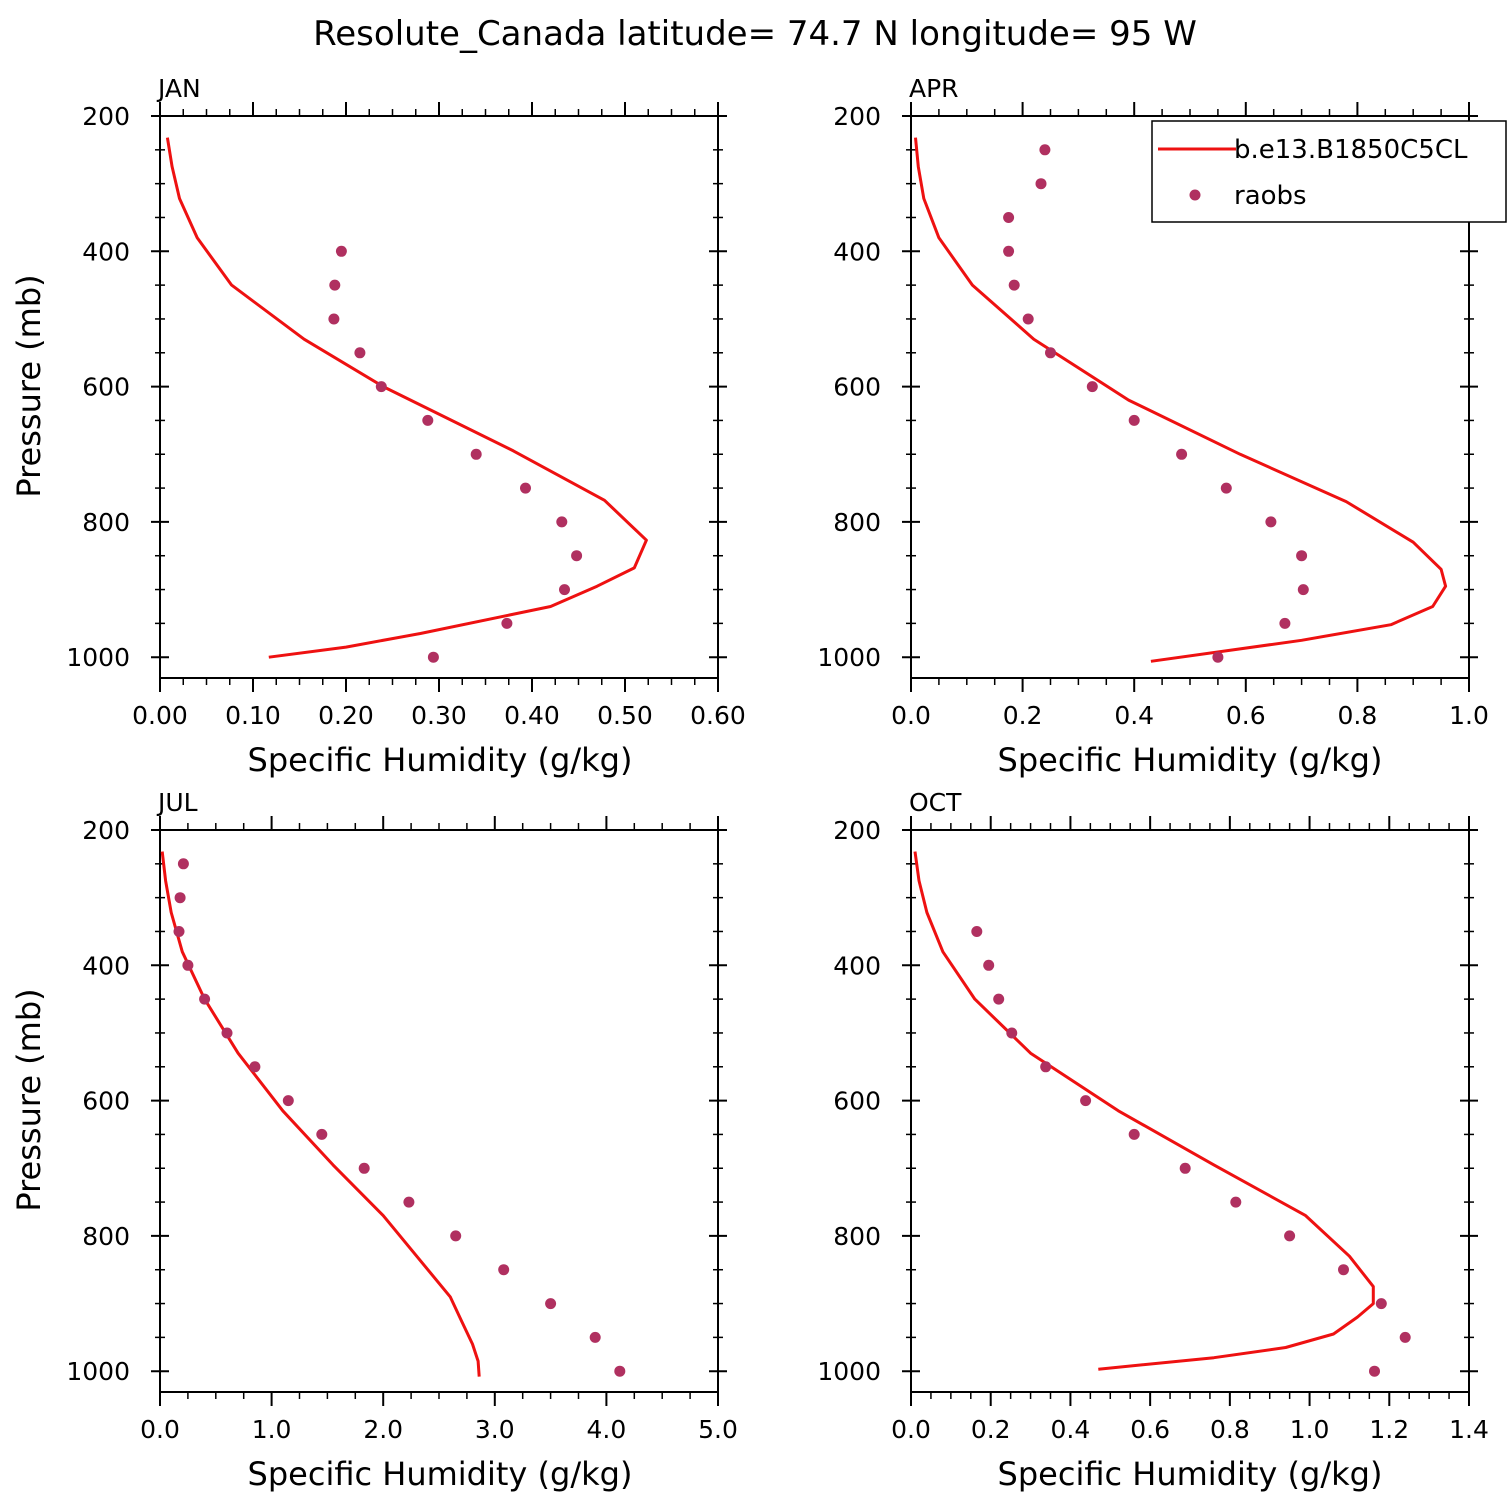 Image resolution: width=1510 pixels, height=1510 pixels. I want to click on legend-box, so click(1329, 171).